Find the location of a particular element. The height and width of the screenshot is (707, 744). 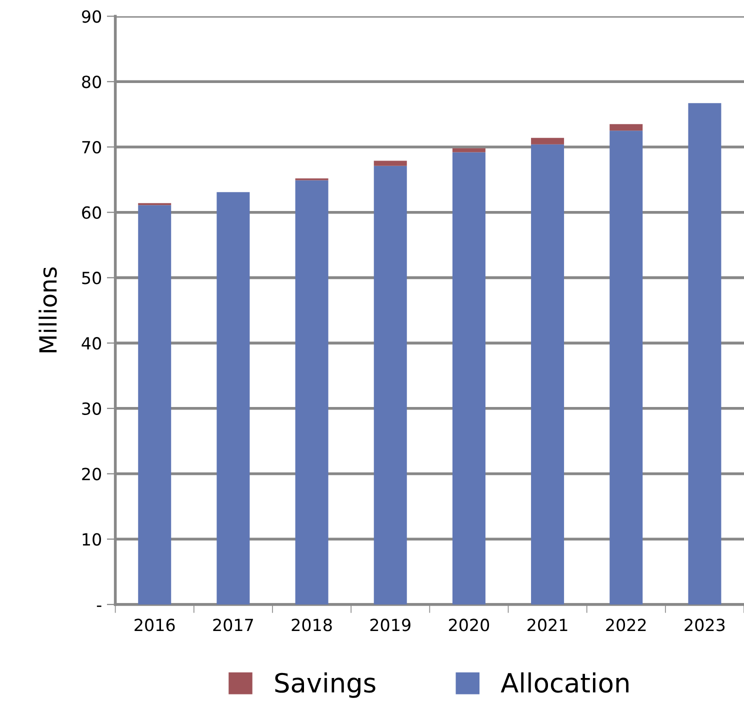

y-tick-label: 90 is located at coordinates (92, 16).